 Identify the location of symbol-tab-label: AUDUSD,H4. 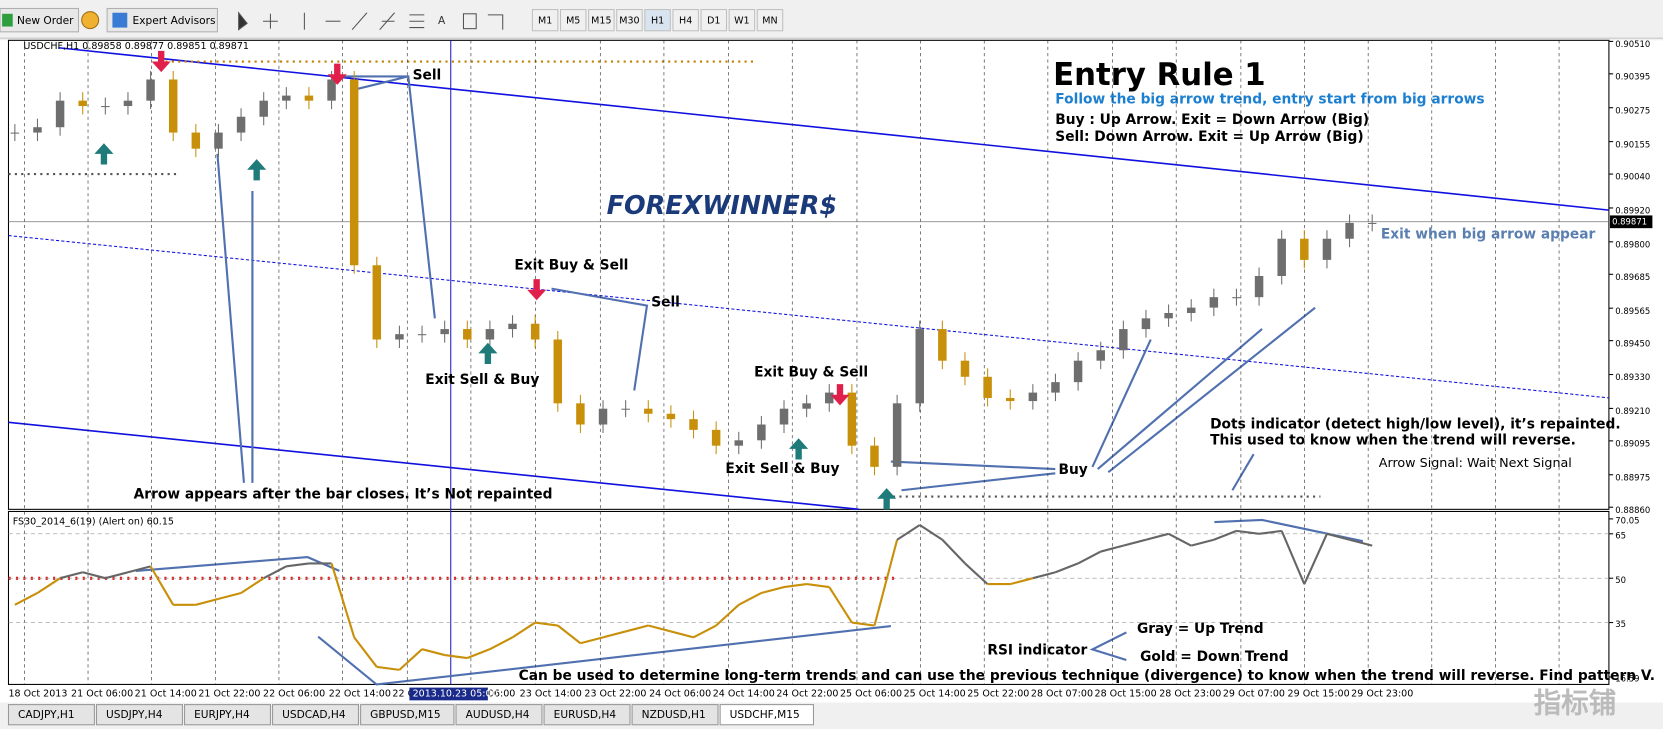
(498, 715).